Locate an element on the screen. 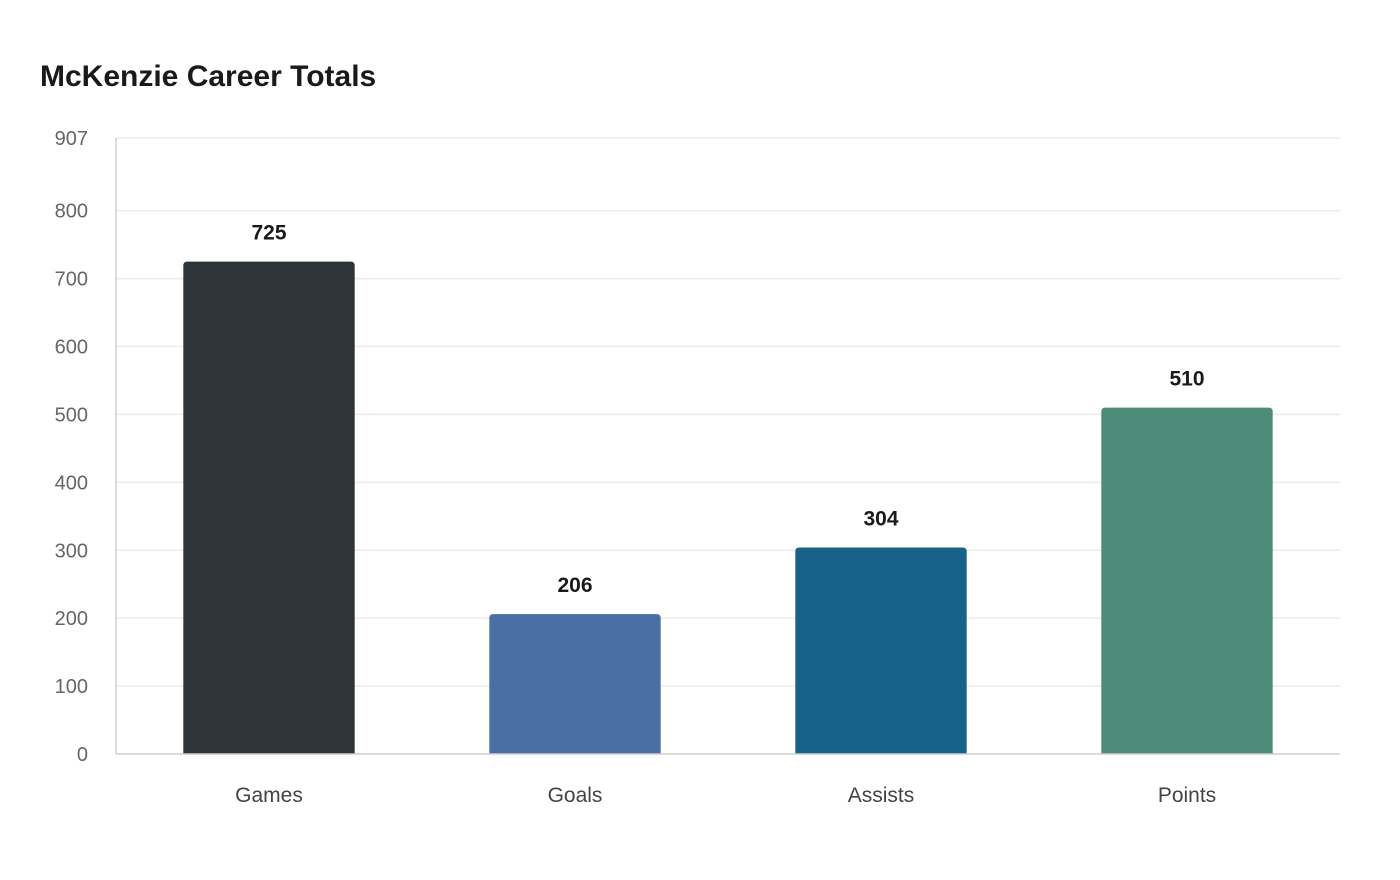 This screenshot has width=1400, height=880. y-tick-label: 100 is located at coordinates (71, 687).